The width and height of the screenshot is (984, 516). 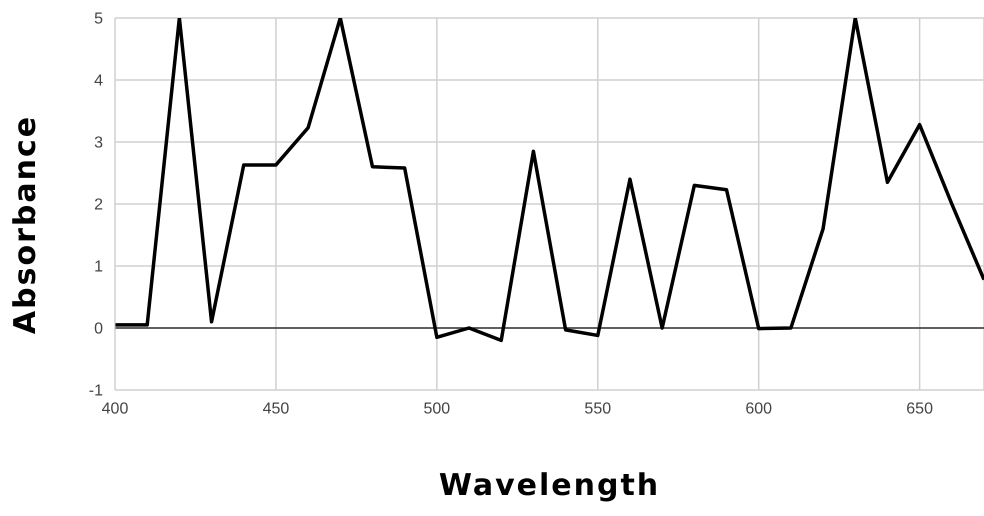 What do you see at coordinates (115, 409) in the screenshot?
I see `x-tick-label: 400` at bounding box center [115, 409].